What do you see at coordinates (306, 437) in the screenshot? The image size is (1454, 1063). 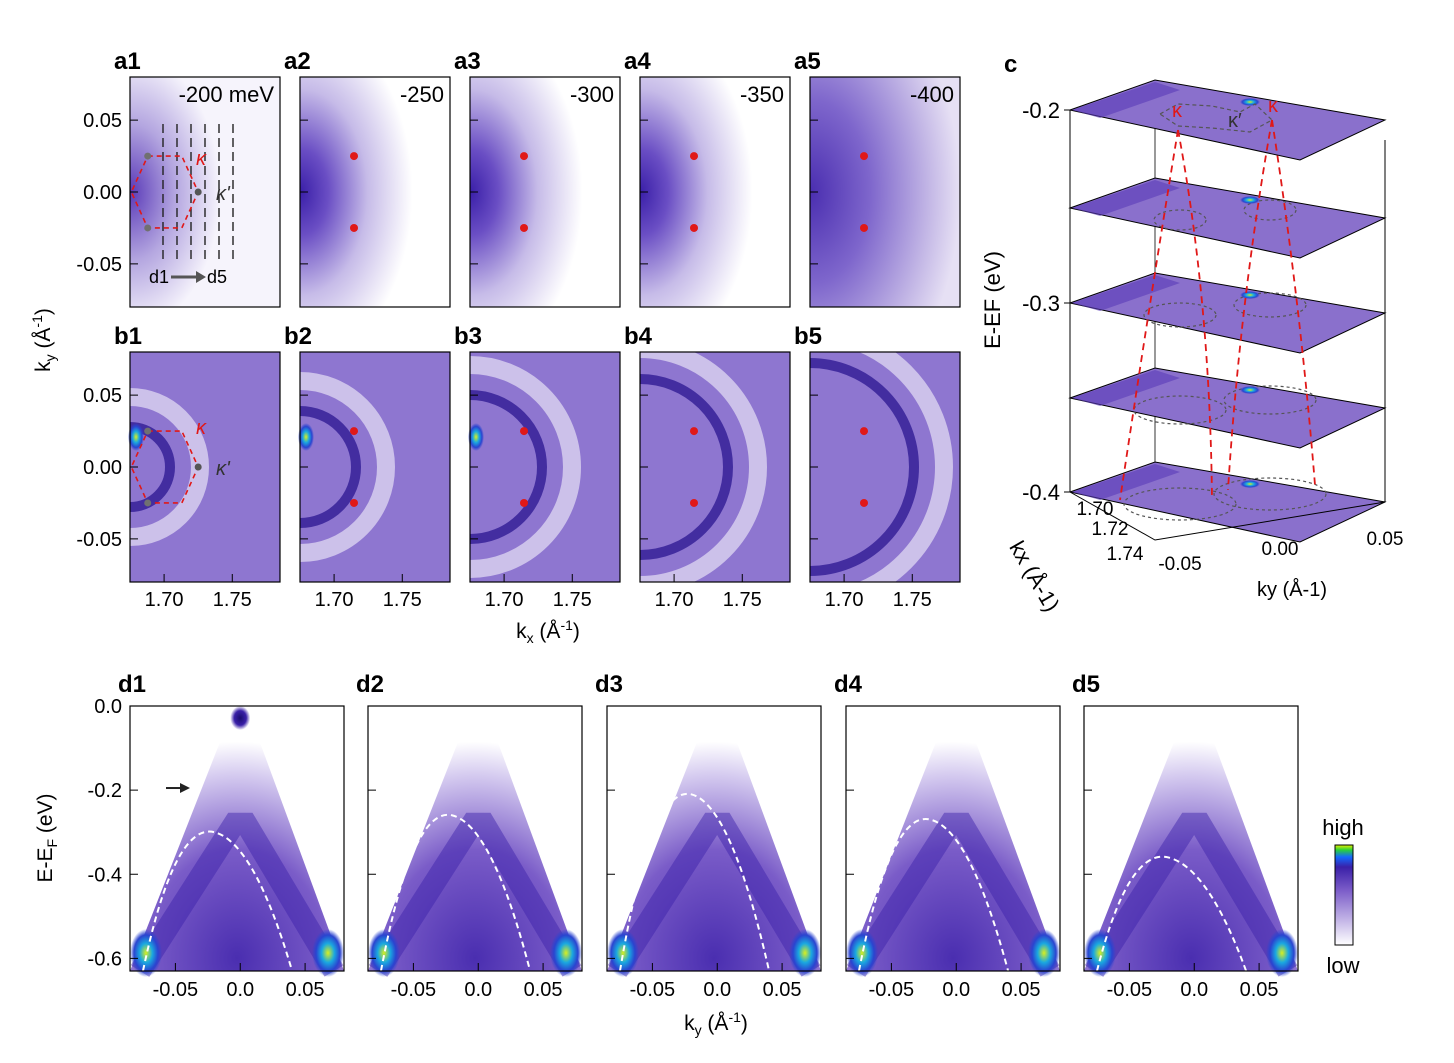 I see `curv-hotspot` at bounding box center [306, 437].